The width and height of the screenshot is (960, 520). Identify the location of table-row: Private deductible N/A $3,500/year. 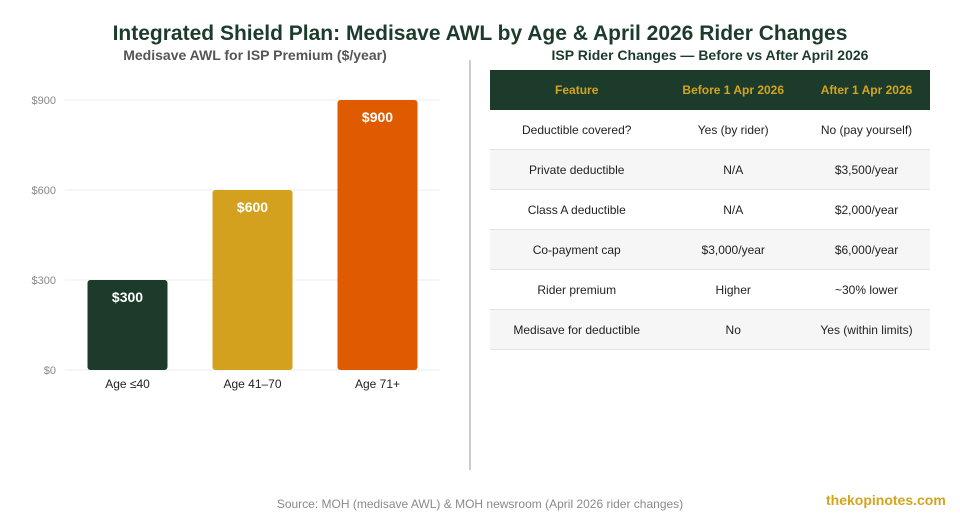
(710, 169).